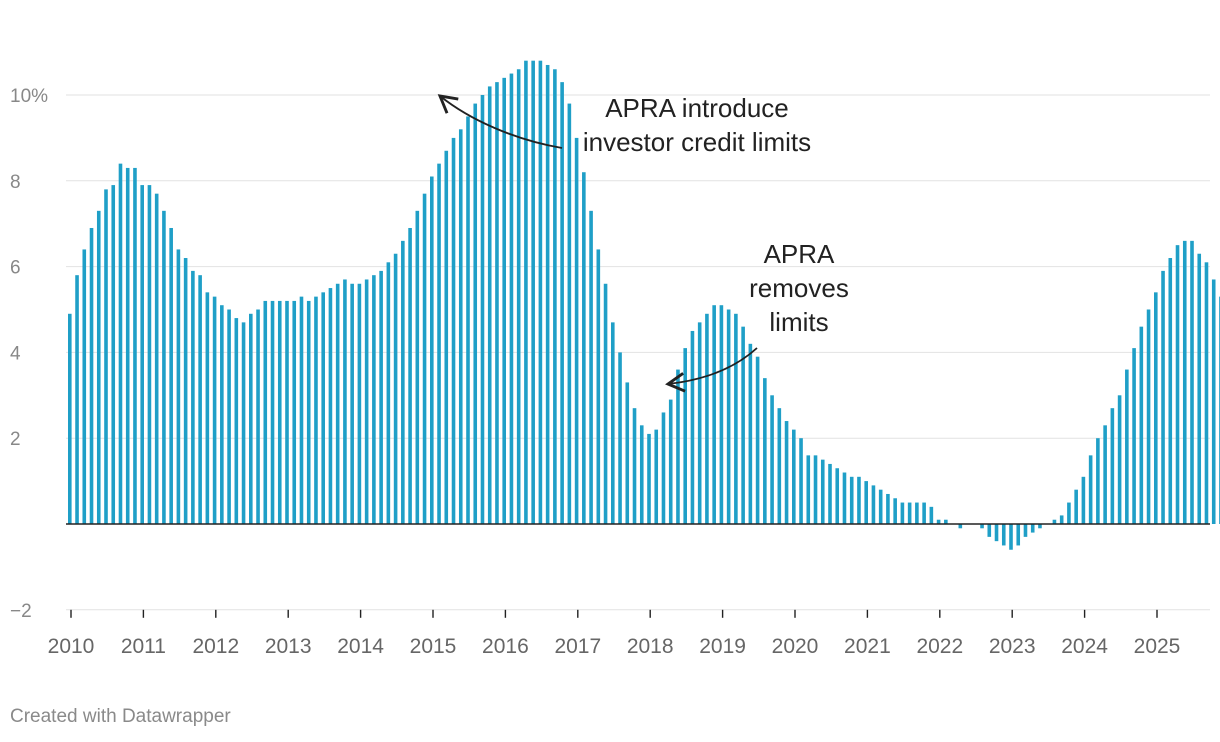  Describe the element at coordinates (143, 646) in the screenshot. I see `x-tick-label: 2011` at that location.